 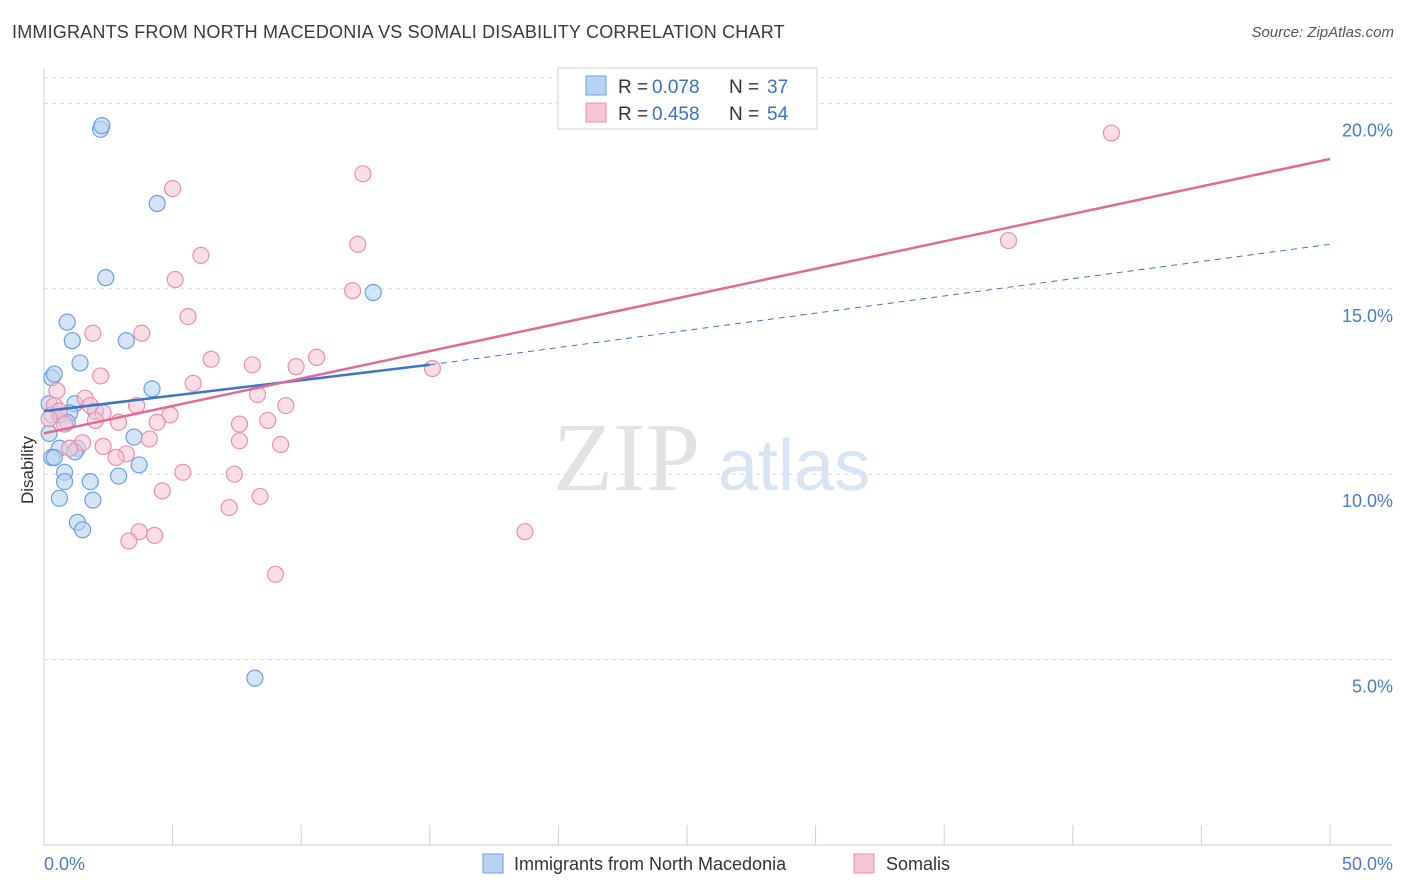 What do you see at coordinates (633, 87) in the screenshot?
I see `legend-r-label-blue: R =` at bounding box center [633, 87].